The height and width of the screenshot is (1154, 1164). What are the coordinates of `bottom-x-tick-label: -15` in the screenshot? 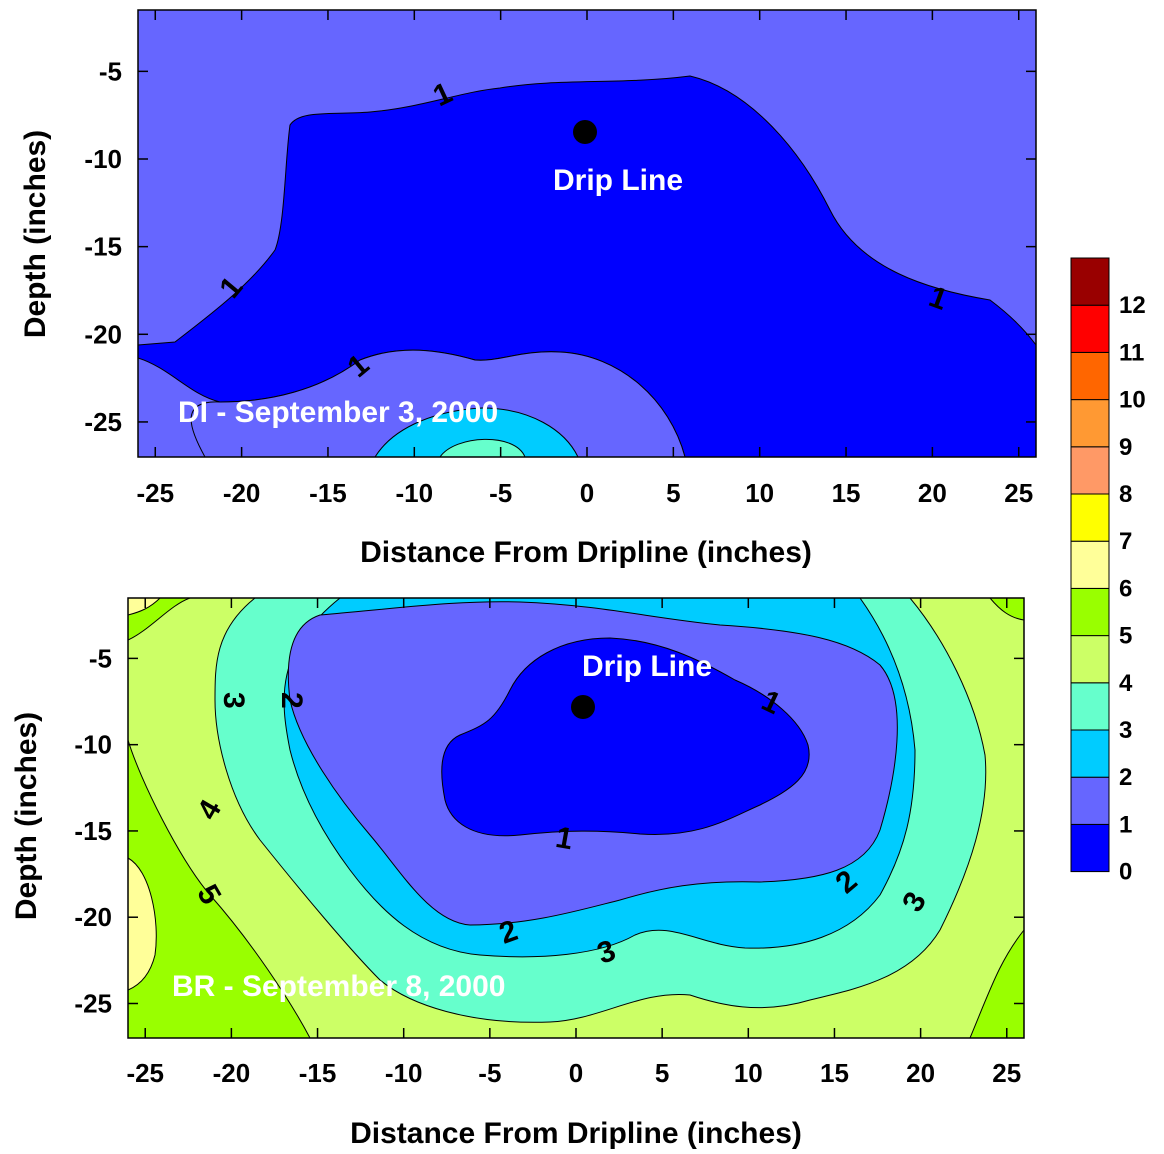 It's located at (318, 1073).